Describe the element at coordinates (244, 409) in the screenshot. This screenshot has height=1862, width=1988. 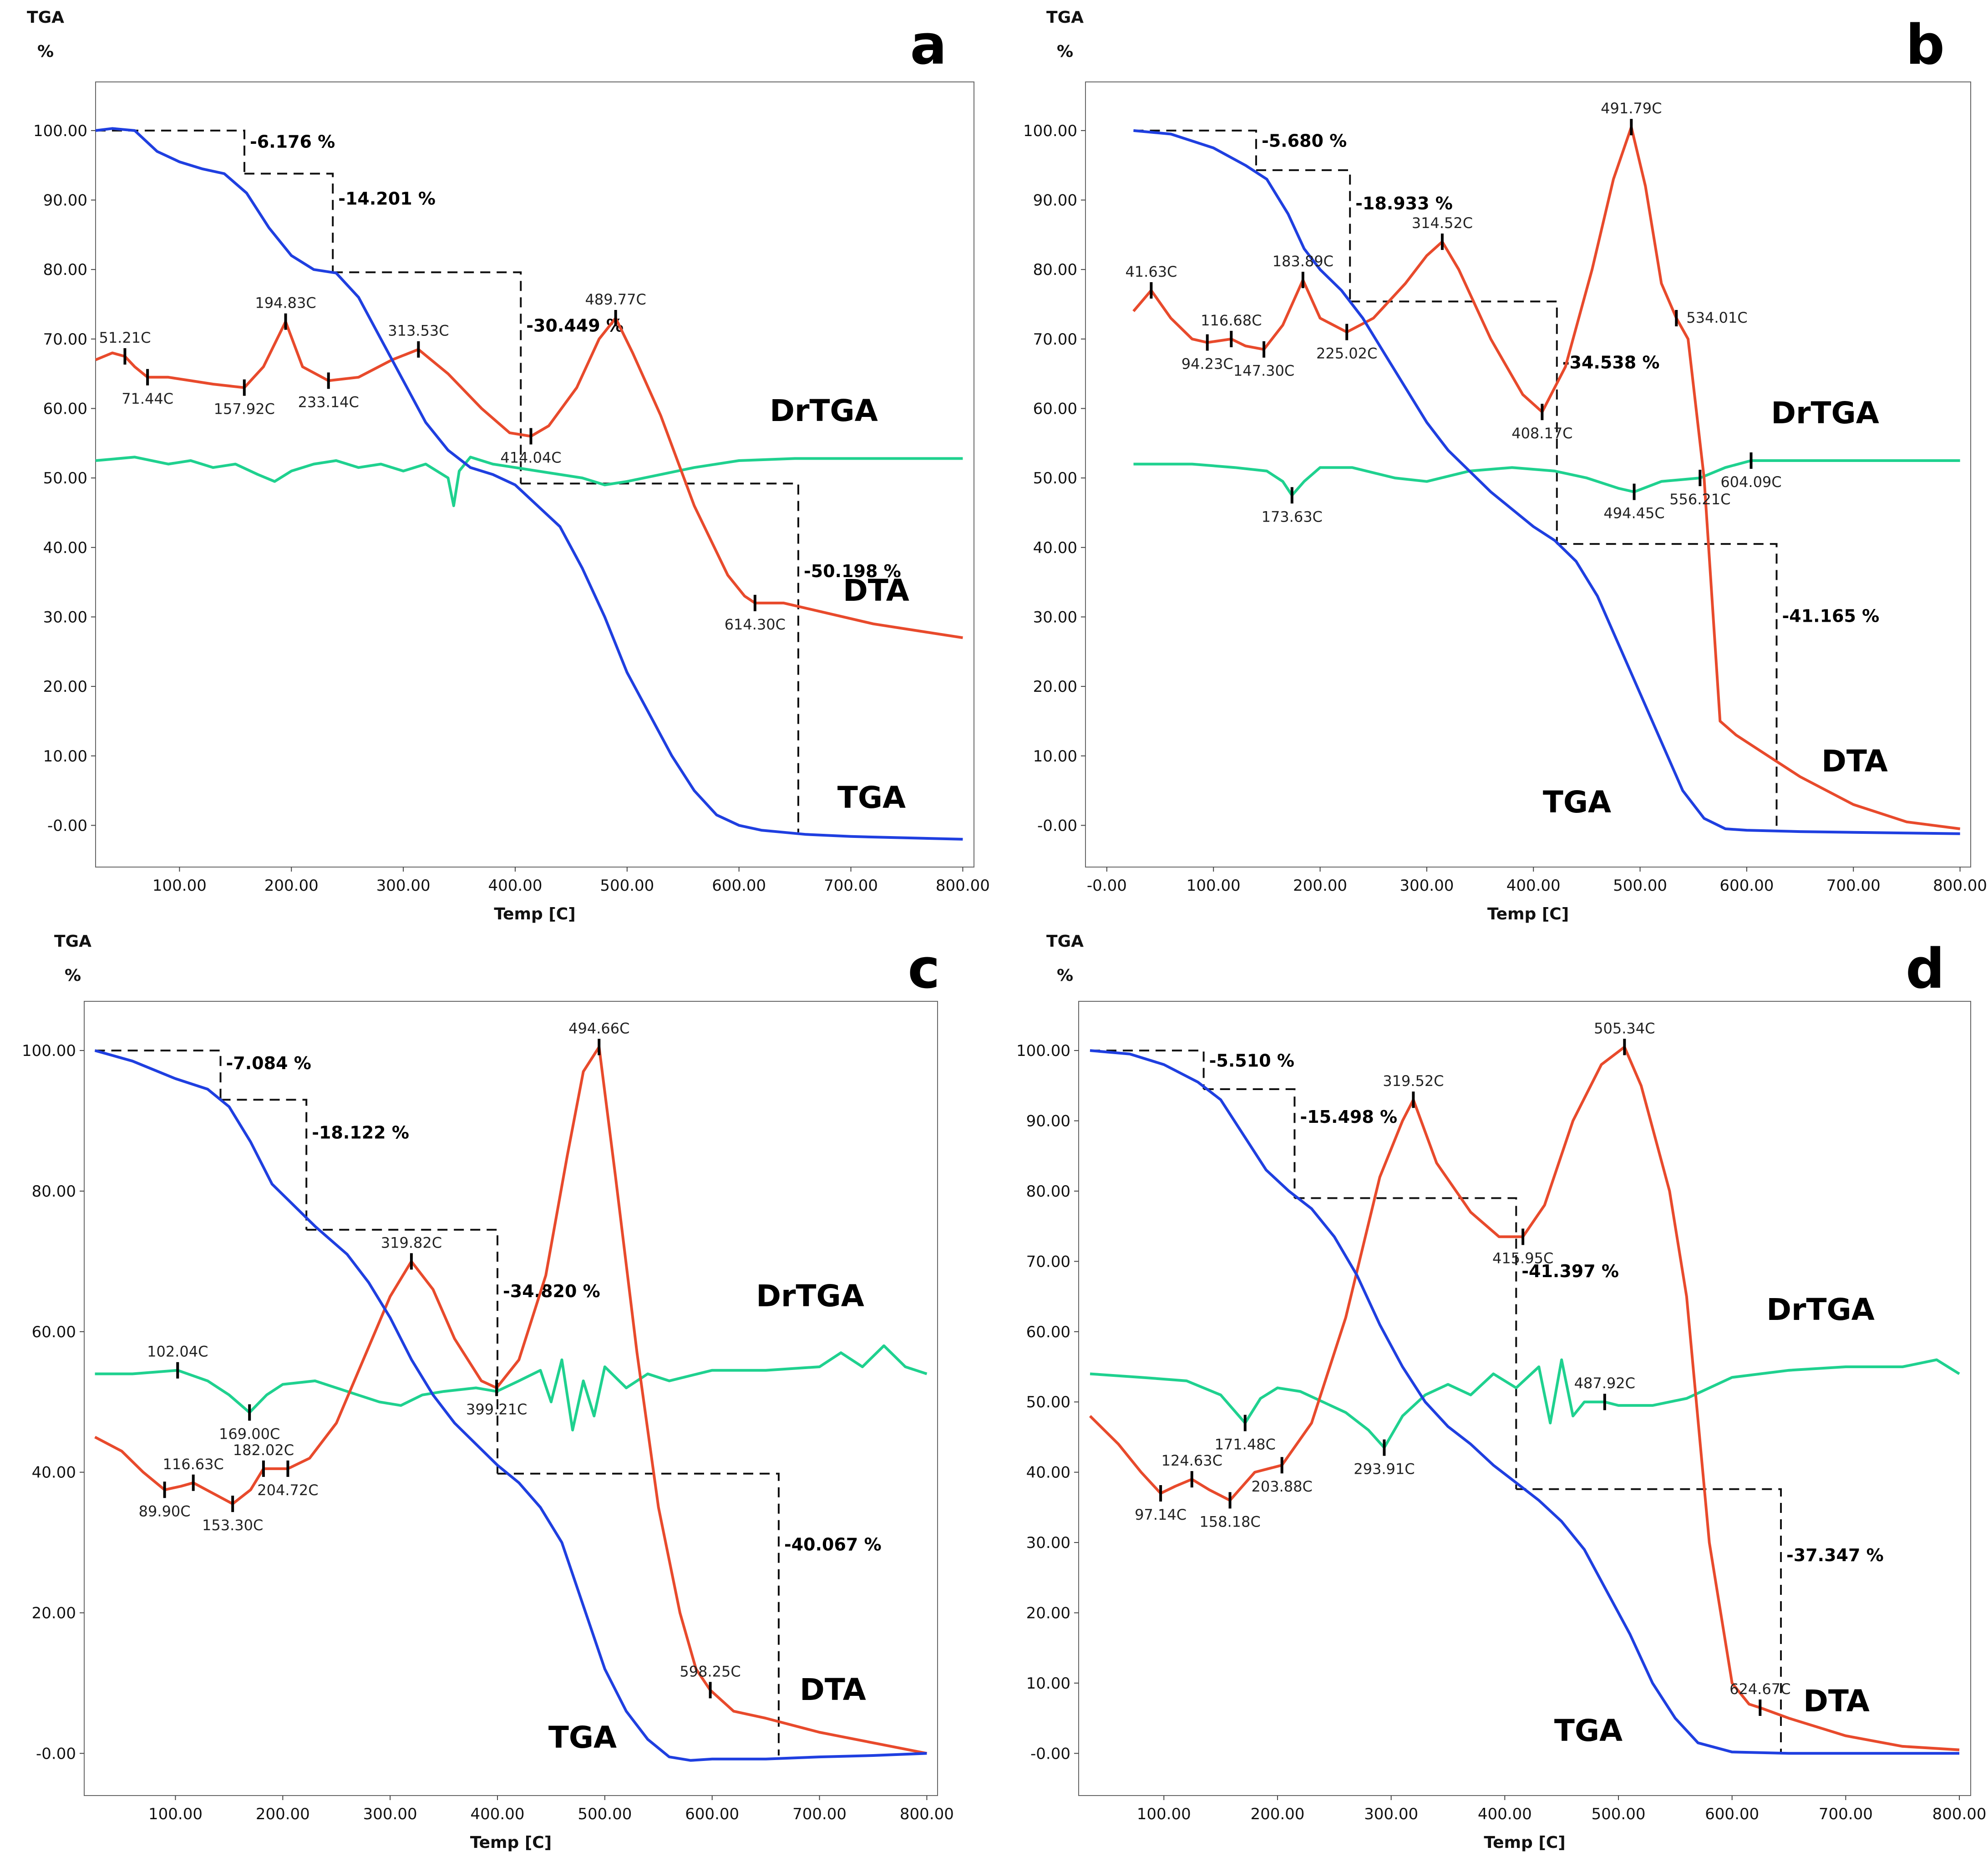
I see `peak-label: 157.92C` at that location.